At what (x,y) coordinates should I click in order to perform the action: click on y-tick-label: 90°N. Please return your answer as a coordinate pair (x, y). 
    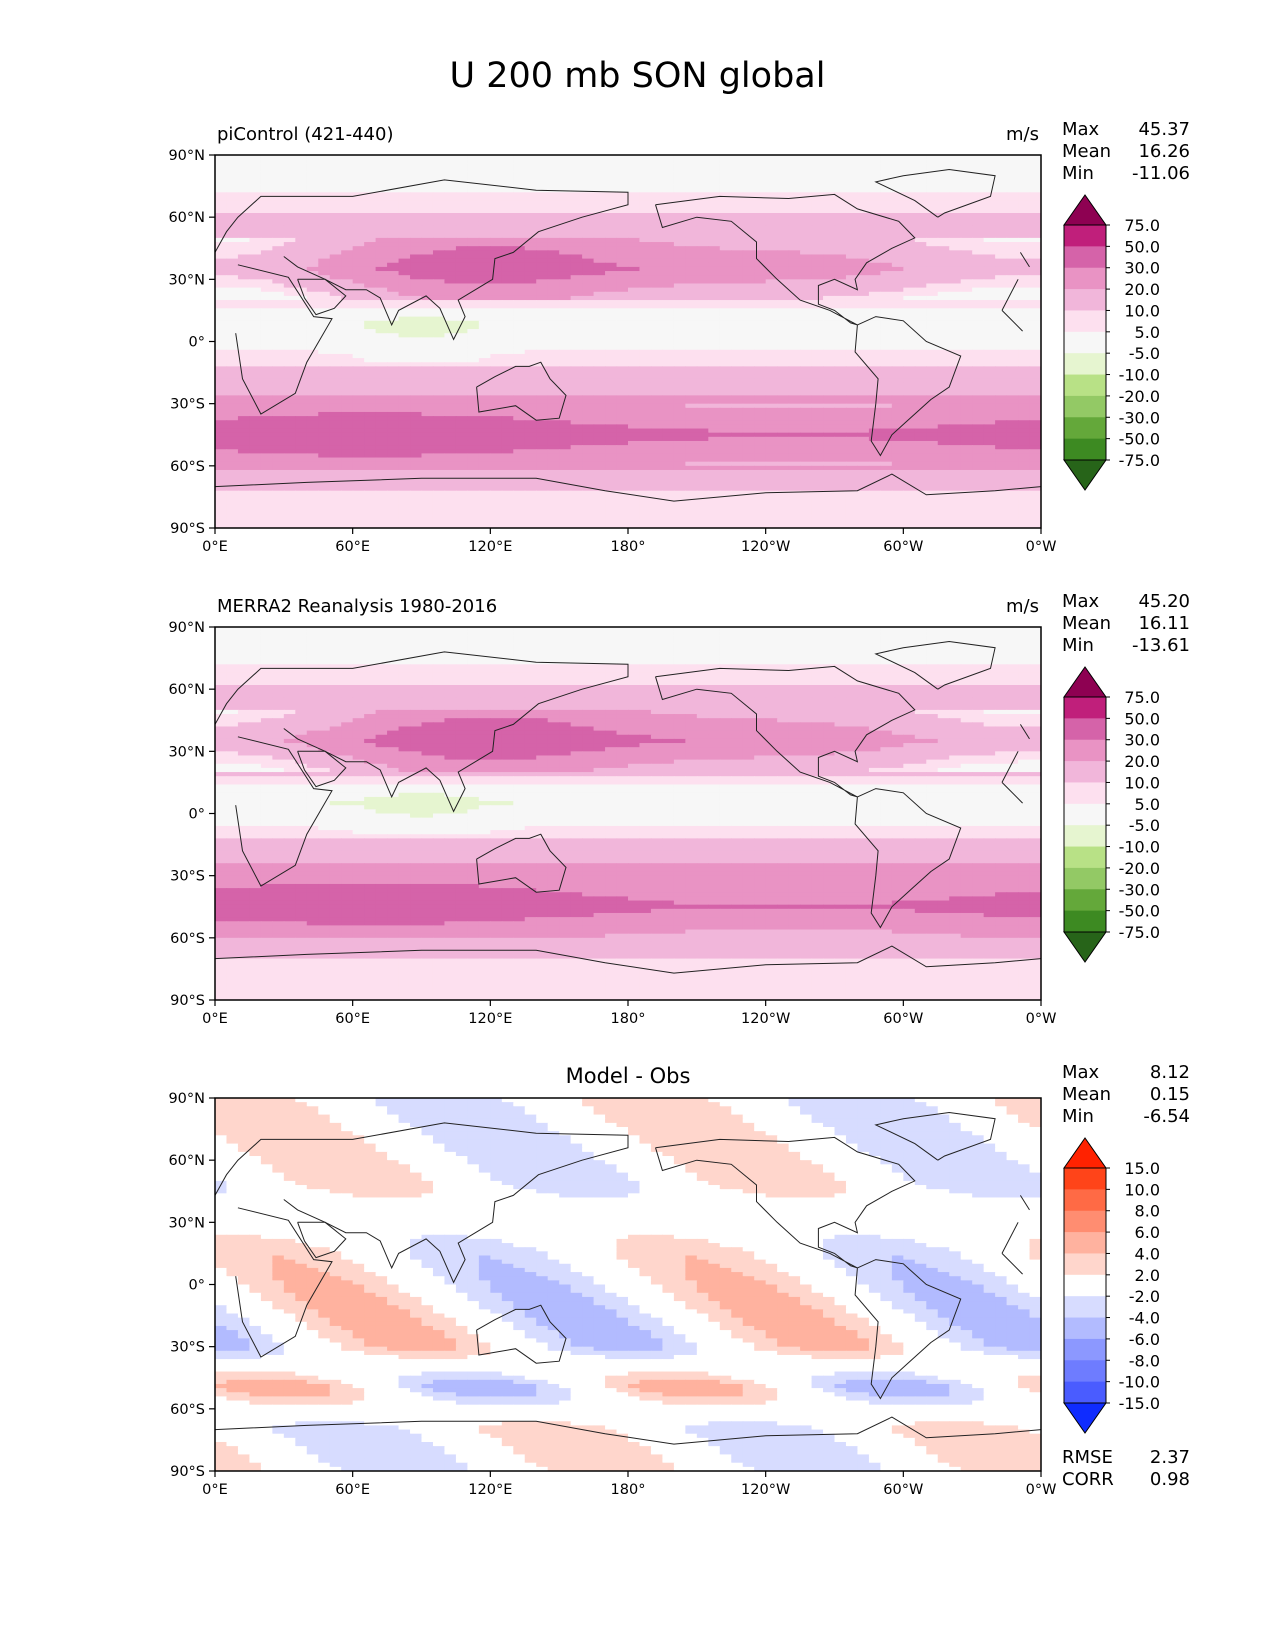
    Looking at the image, I should click on (186, 628).